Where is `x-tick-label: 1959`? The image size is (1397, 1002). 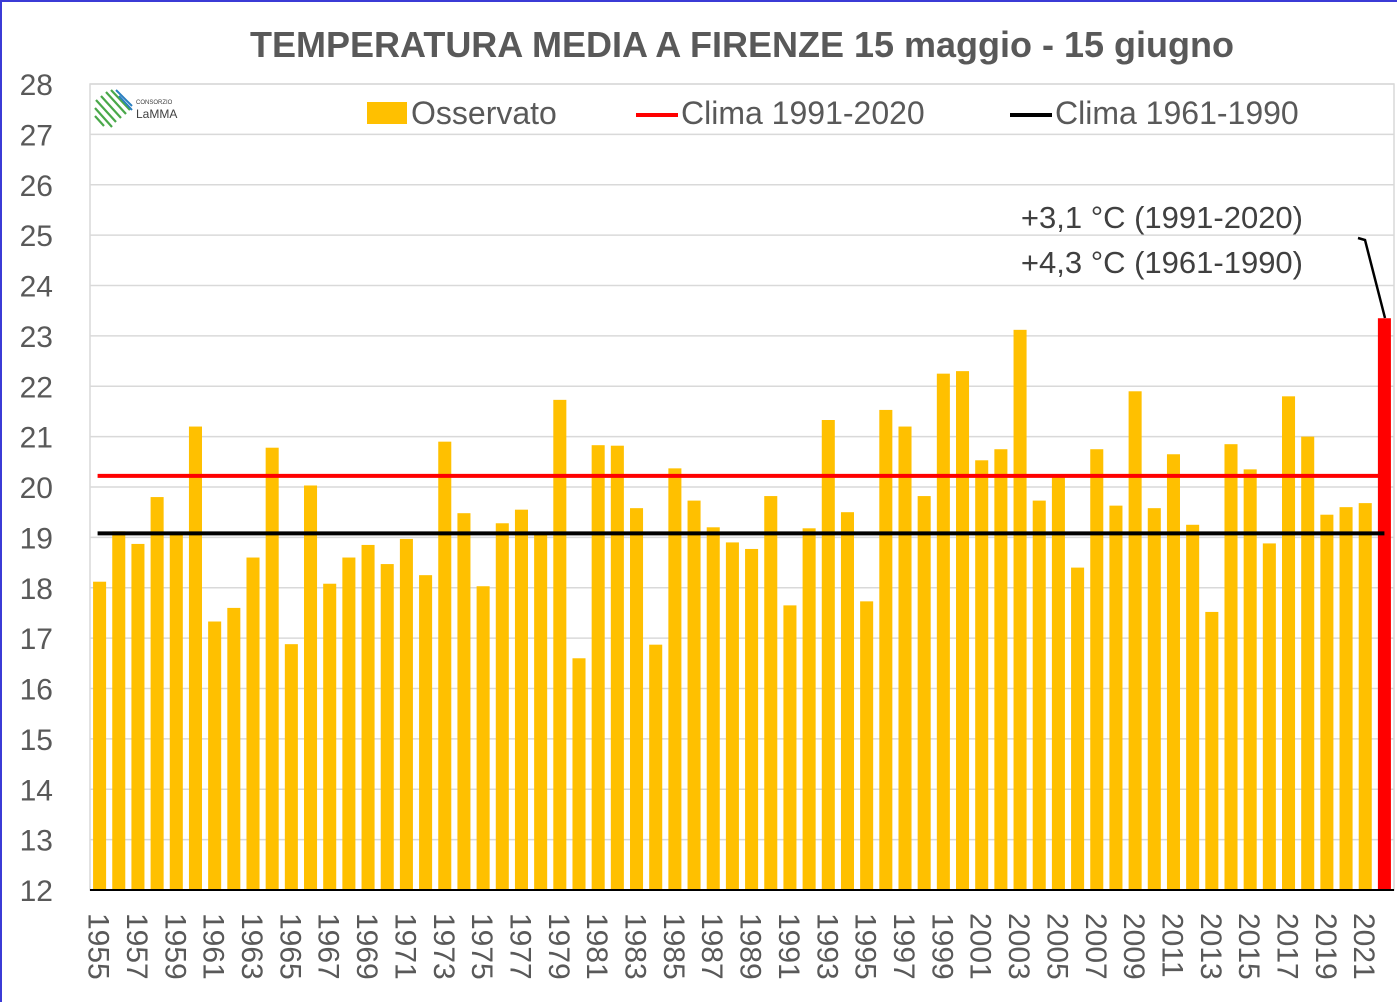
x-tick-label: 1959 is located at coordinates (174, 946).